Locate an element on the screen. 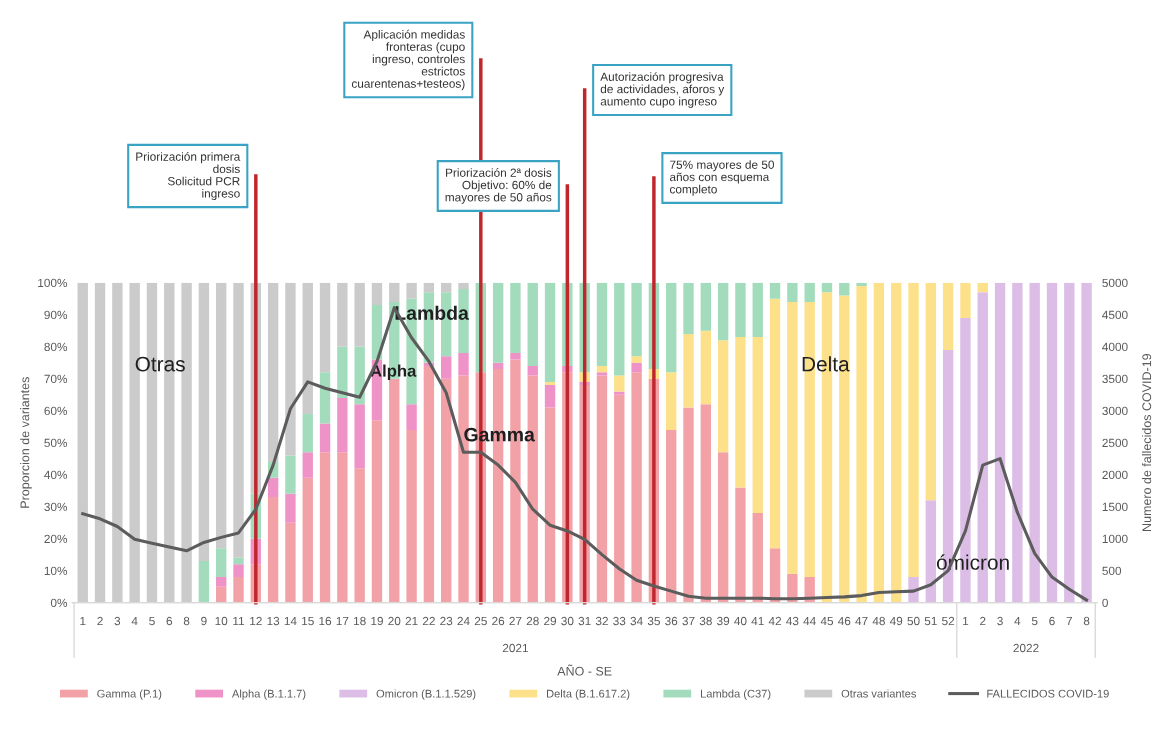 The image size is (1167, 744). x-tick-label: 41 is located at coordinates (757, 621).